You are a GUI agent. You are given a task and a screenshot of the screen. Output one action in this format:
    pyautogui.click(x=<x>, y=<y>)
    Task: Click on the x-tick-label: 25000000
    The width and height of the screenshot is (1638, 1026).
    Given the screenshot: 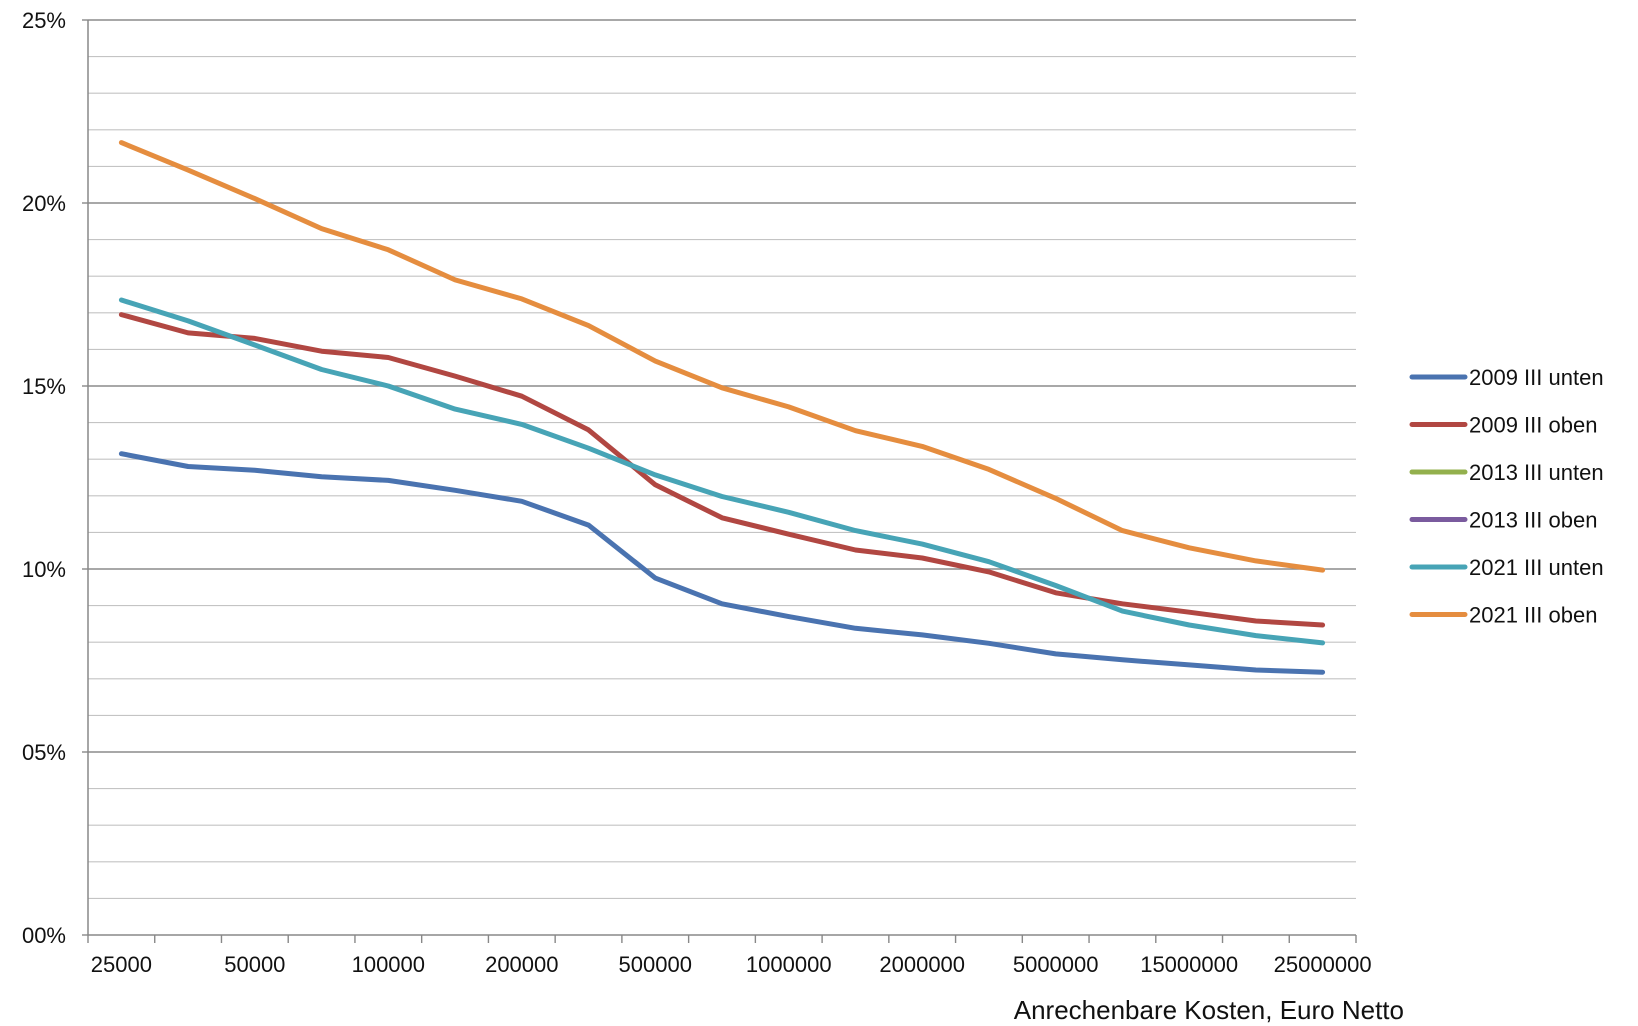 What is the action you would take?
    pyautogui.click(x=1323, y=964)
    